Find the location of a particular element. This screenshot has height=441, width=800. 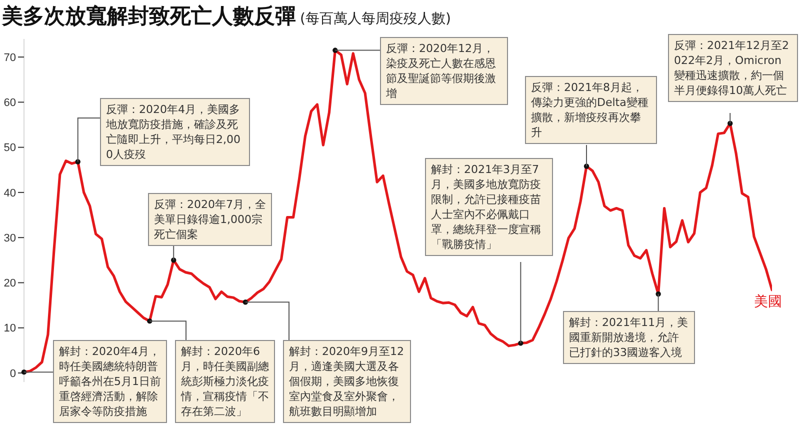

series-label: 美國 is located at coordinates (768, 301).